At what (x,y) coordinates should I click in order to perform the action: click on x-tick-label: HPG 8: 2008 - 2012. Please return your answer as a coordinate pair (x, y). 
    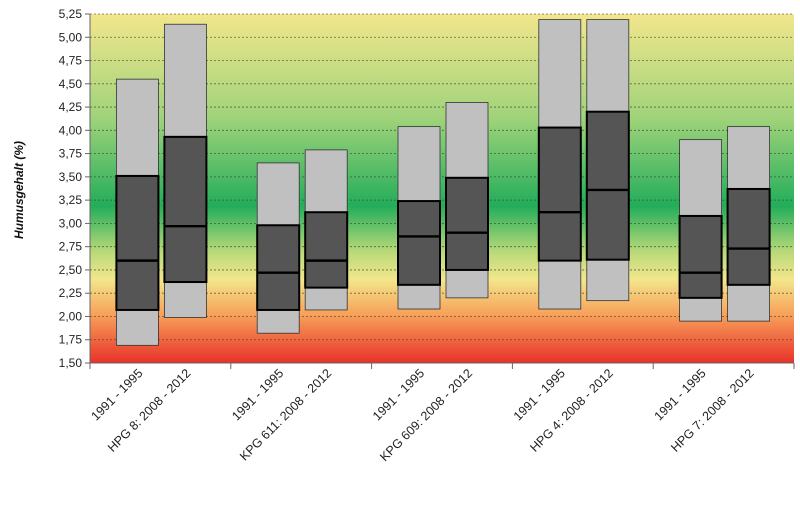
    Looking at the image, I should click on (149, 410).